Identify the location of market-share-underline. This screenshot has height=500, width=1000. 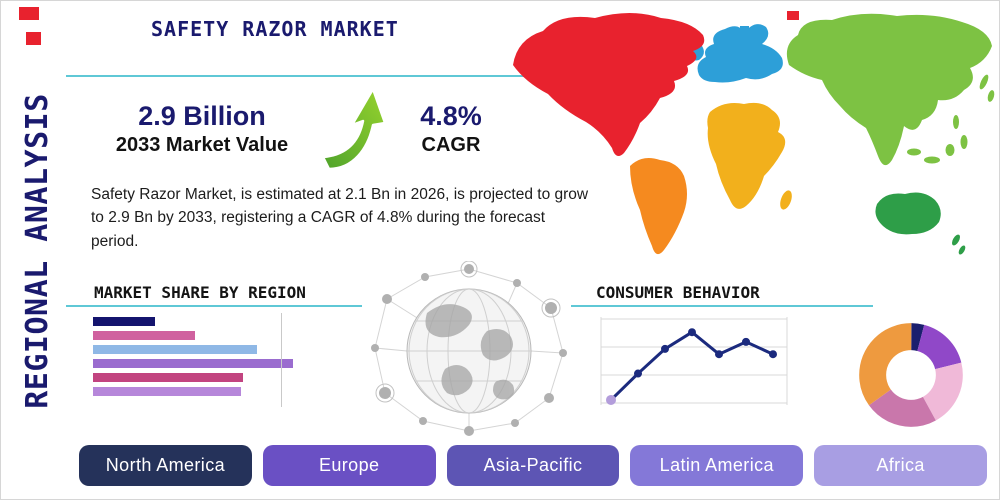
(214, 306).